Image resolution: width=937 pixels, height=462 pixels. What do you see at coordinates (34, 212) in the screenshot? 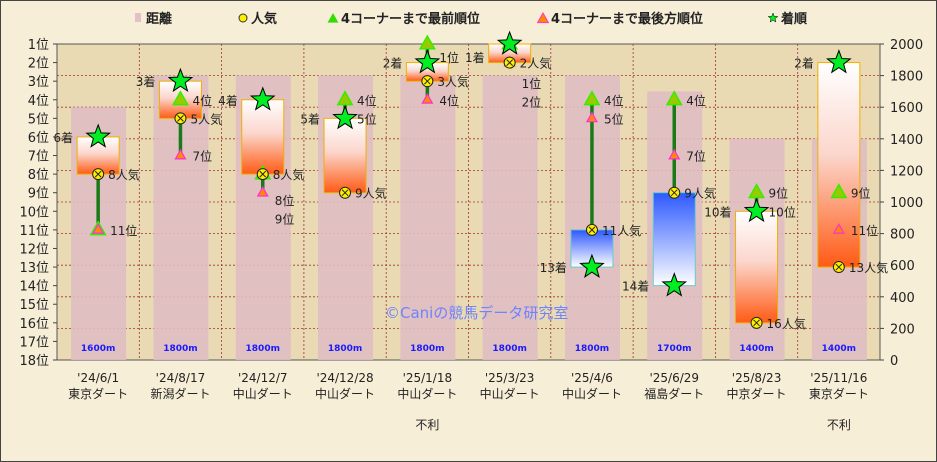
I see `left-axis-label: 10位` at bounding box center [34, 212].